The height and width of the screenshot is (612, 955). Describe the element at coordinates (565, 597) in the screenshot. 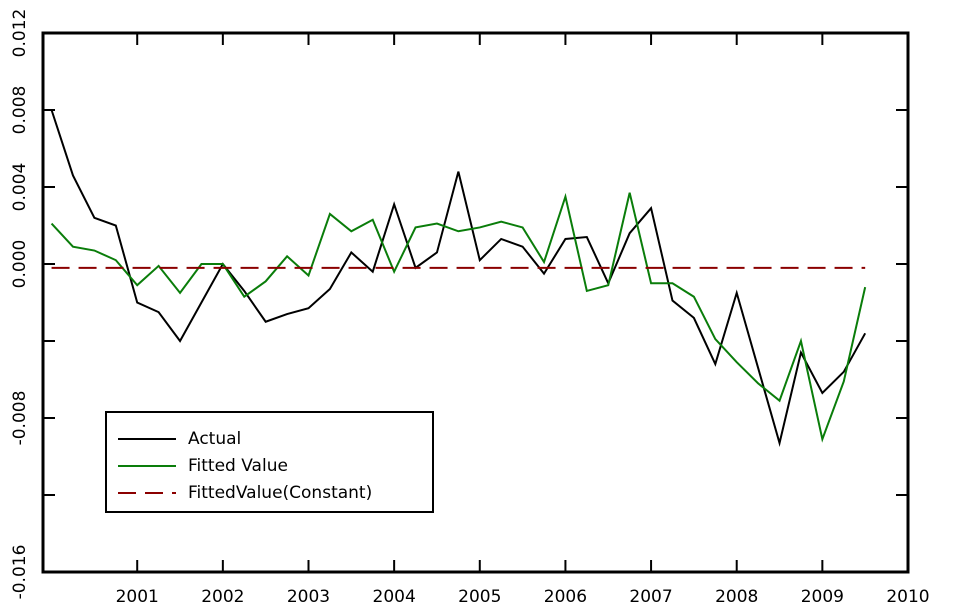

I see `x-tick-label: 2006` at that location.